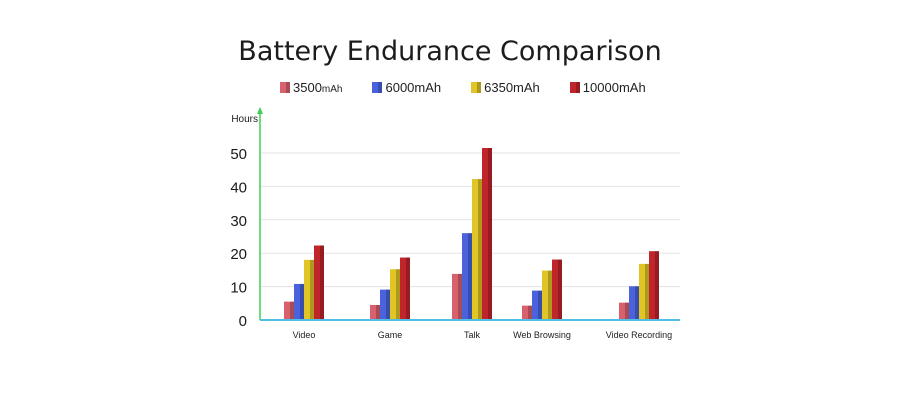  What do you see at coordinates (413, 87) in the screenshot?
I see `legend-label-6000mah: 6000mAh` at bounding box center [413, 87].